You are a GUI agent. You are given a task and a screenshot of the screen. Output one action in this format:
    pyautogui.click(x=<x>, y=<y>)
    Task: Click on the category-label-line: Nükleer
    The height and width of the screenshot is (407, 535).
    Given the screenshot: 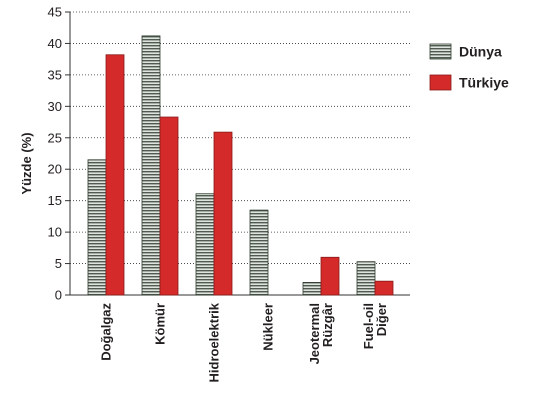 What is the action you would take?
    pyautogui.click(x=268, y=327)
    